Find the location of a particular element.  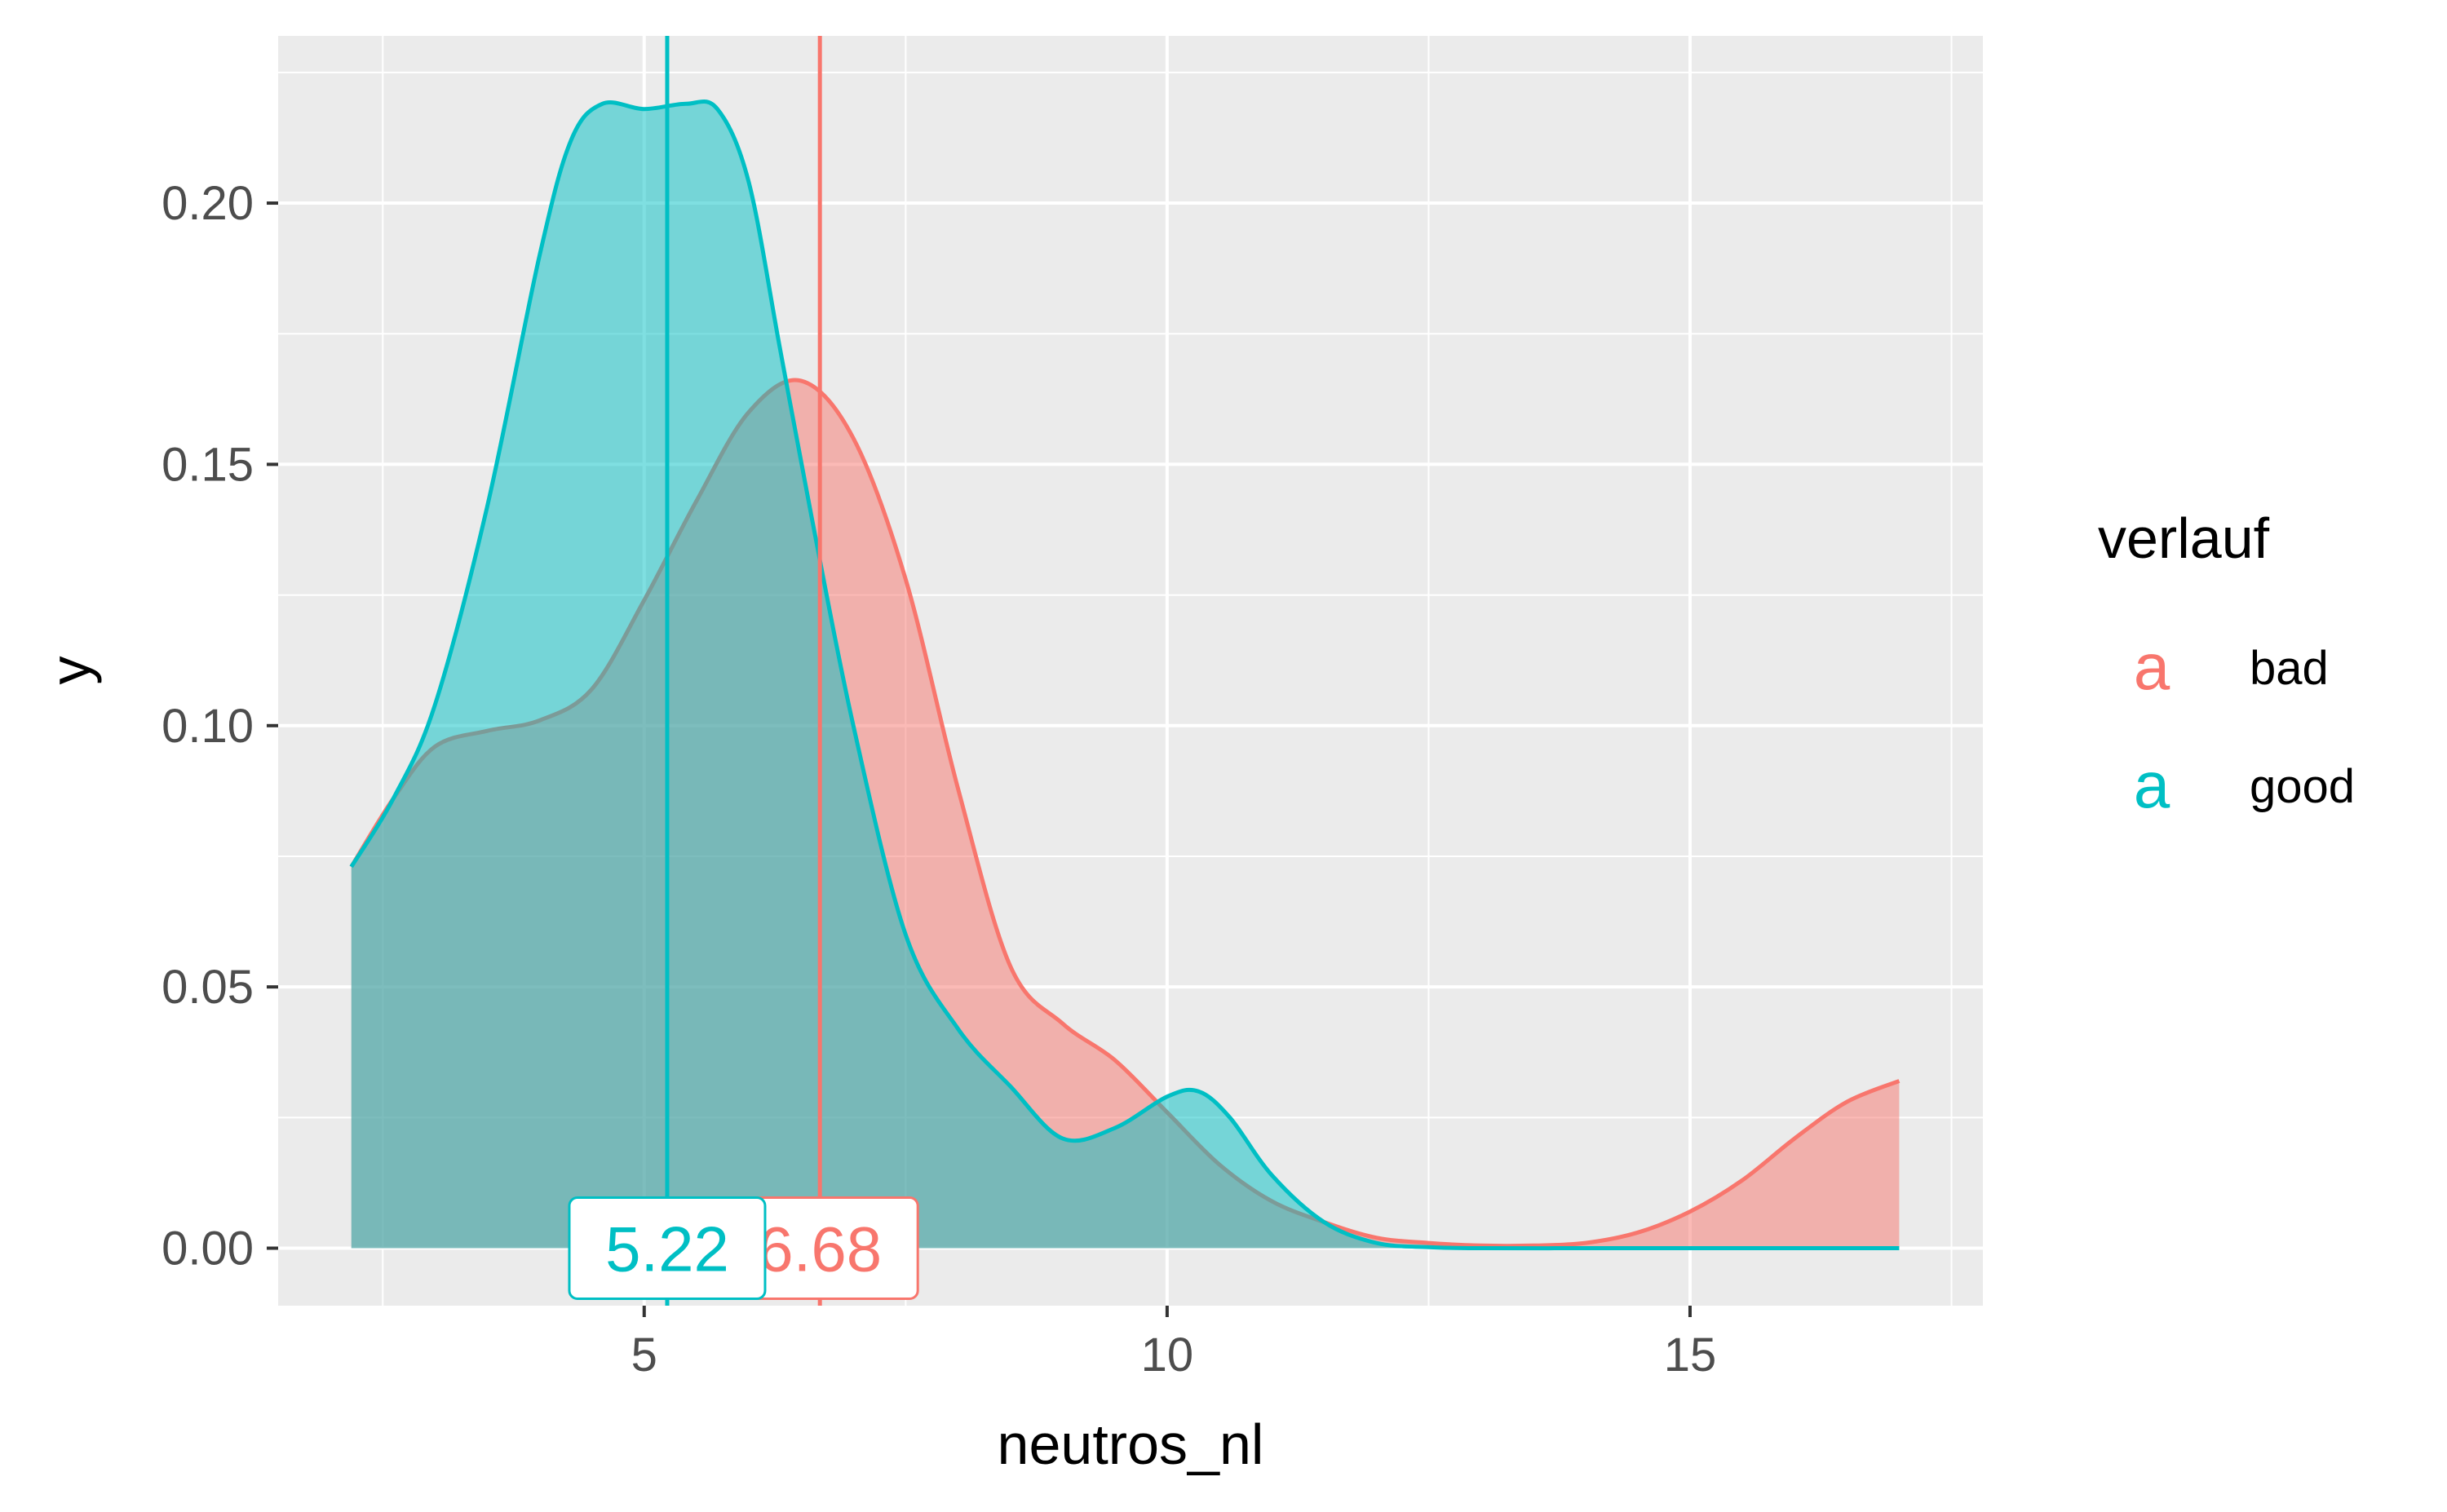

mean-label-bad: 6.68 is located at coordinates (819, 1248).